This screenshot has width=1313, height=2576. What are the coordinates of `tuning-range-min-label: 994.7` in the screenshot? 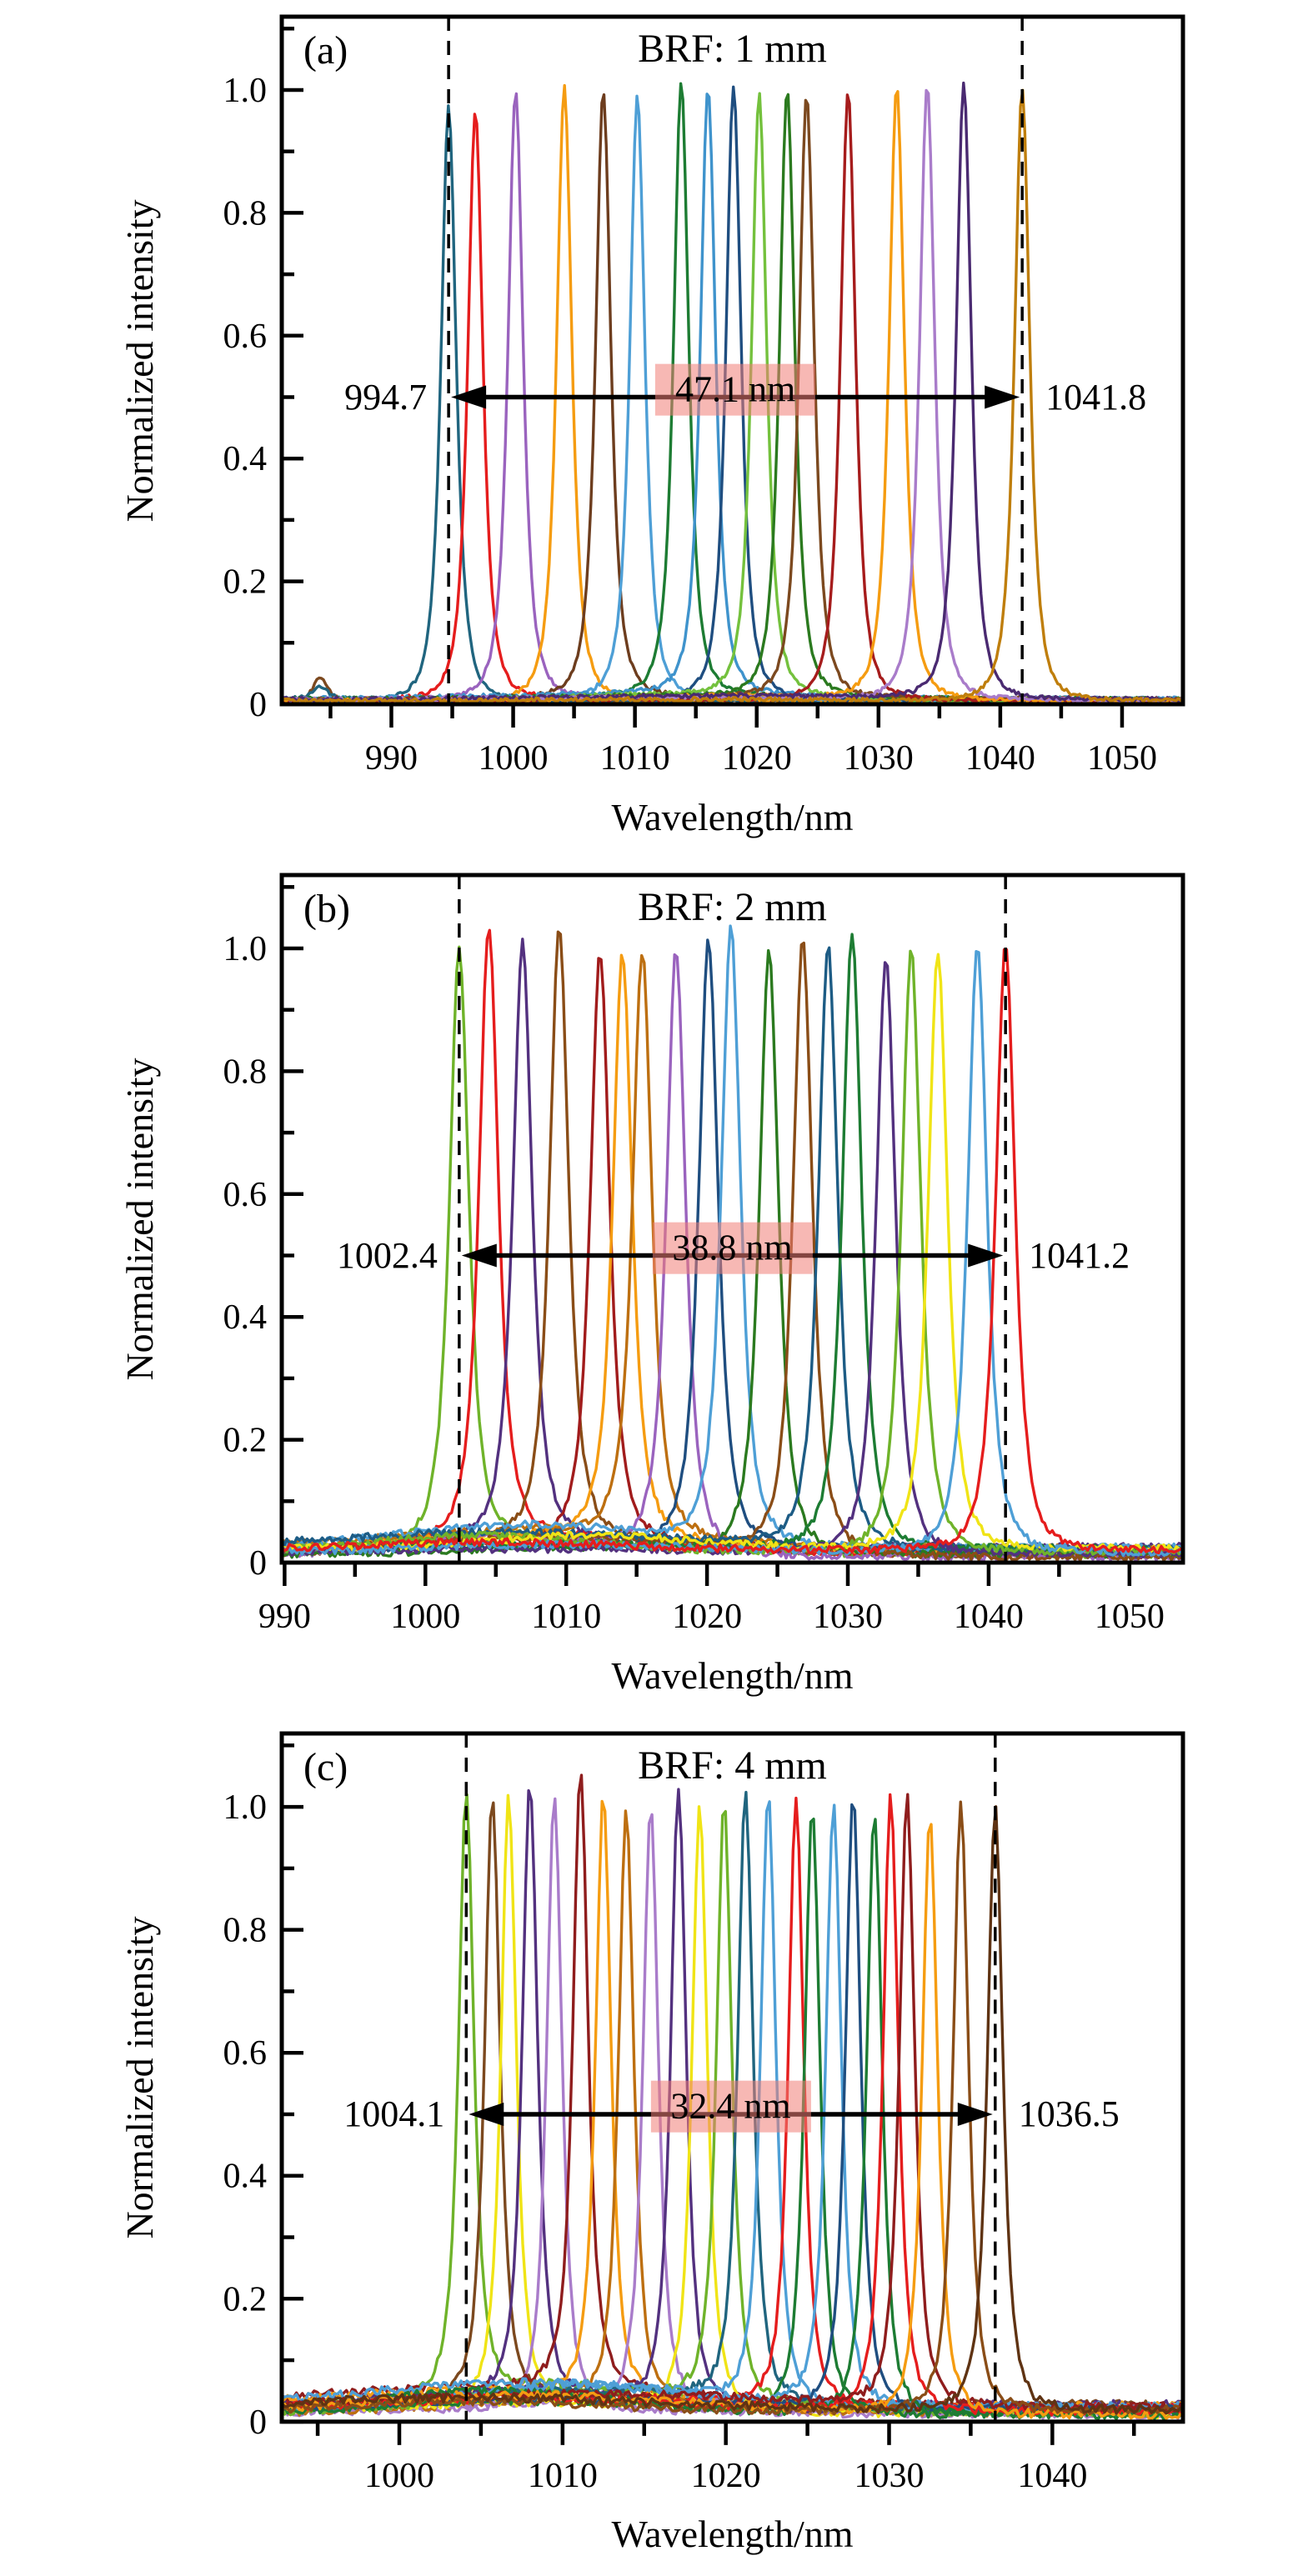 It's located at (386, 397).